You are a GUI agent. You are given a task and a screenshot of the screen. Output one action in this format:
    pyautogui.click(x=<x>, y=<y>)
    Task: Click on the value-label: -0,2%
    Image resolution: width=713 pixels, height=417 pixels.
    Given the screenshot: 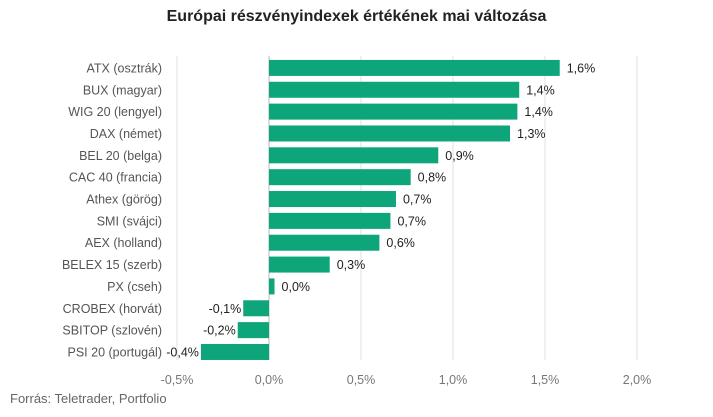 What is the action you would take?
    pyautogui.click(x=219, y=331)
    